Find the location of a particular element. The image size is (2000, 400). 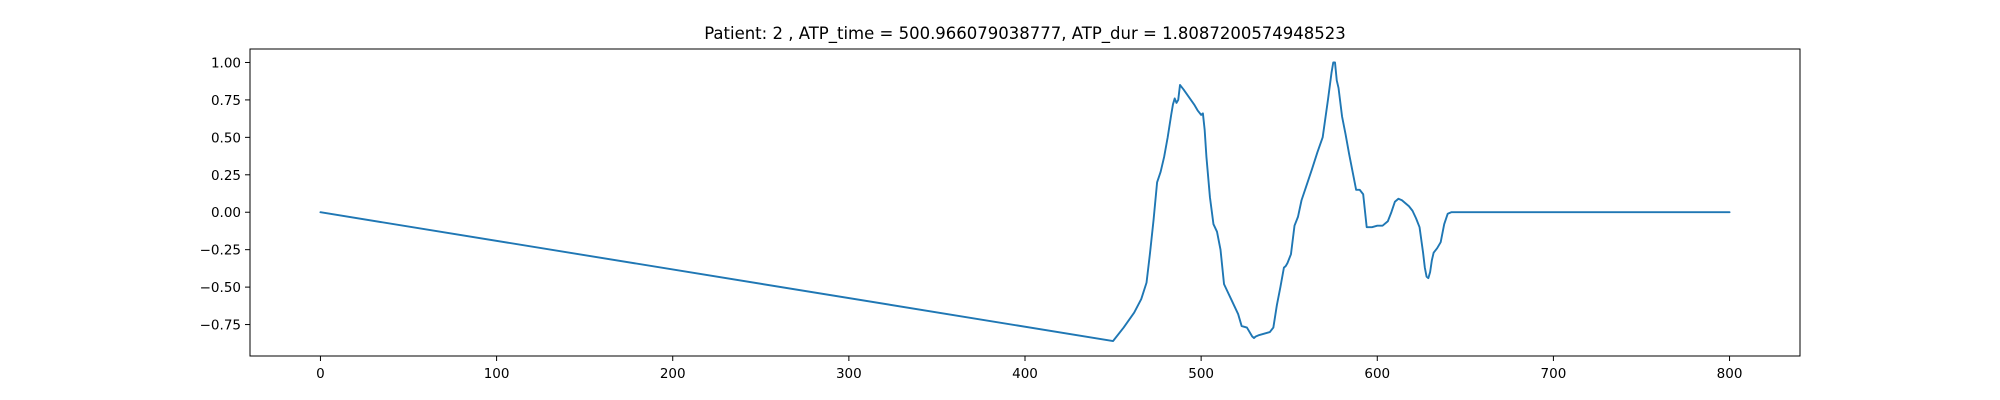

x-tick-label: 500 is located at coordinates (1201, 374).